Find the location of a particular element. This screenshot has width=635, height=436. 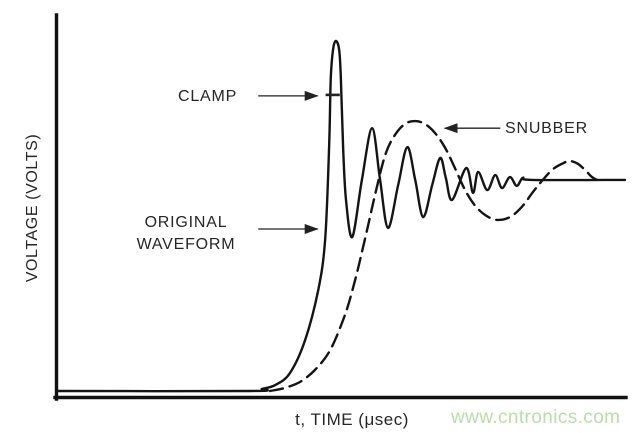

x-axis-label: t, TIME (μsec) is located at coordinates (352, 419).